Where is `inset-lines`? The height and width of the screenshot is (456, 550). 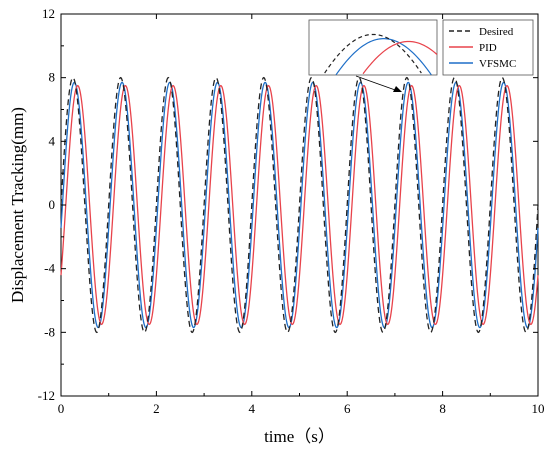
inset-lines is located at coordinates (381, 54).